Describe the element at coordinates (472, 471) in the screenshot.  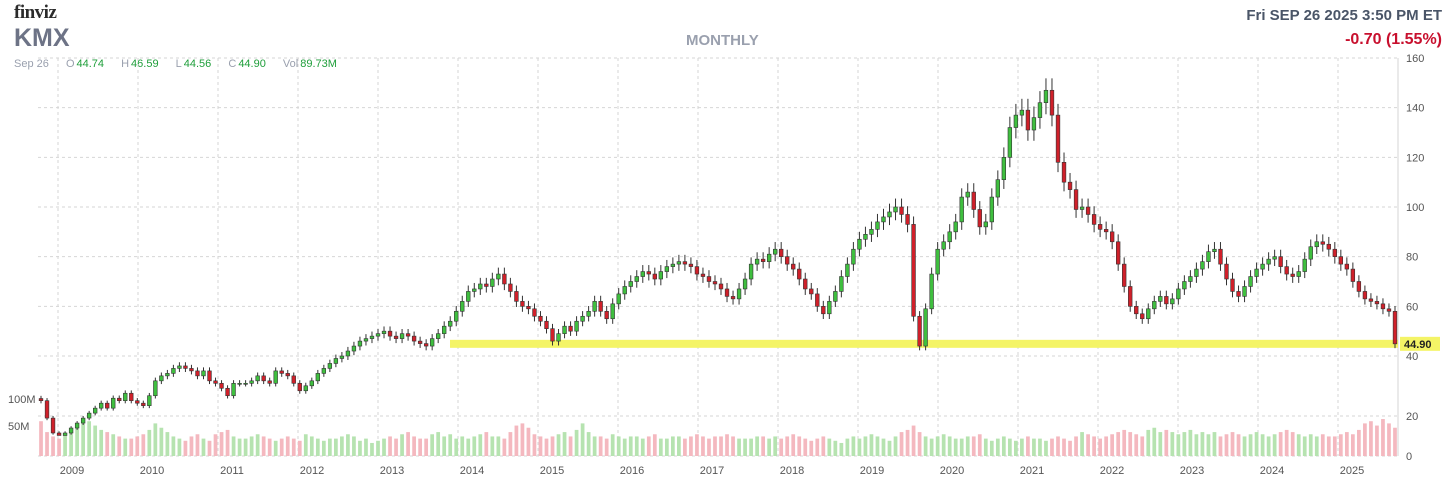
I see `year-tick-label: 2014` at that location.